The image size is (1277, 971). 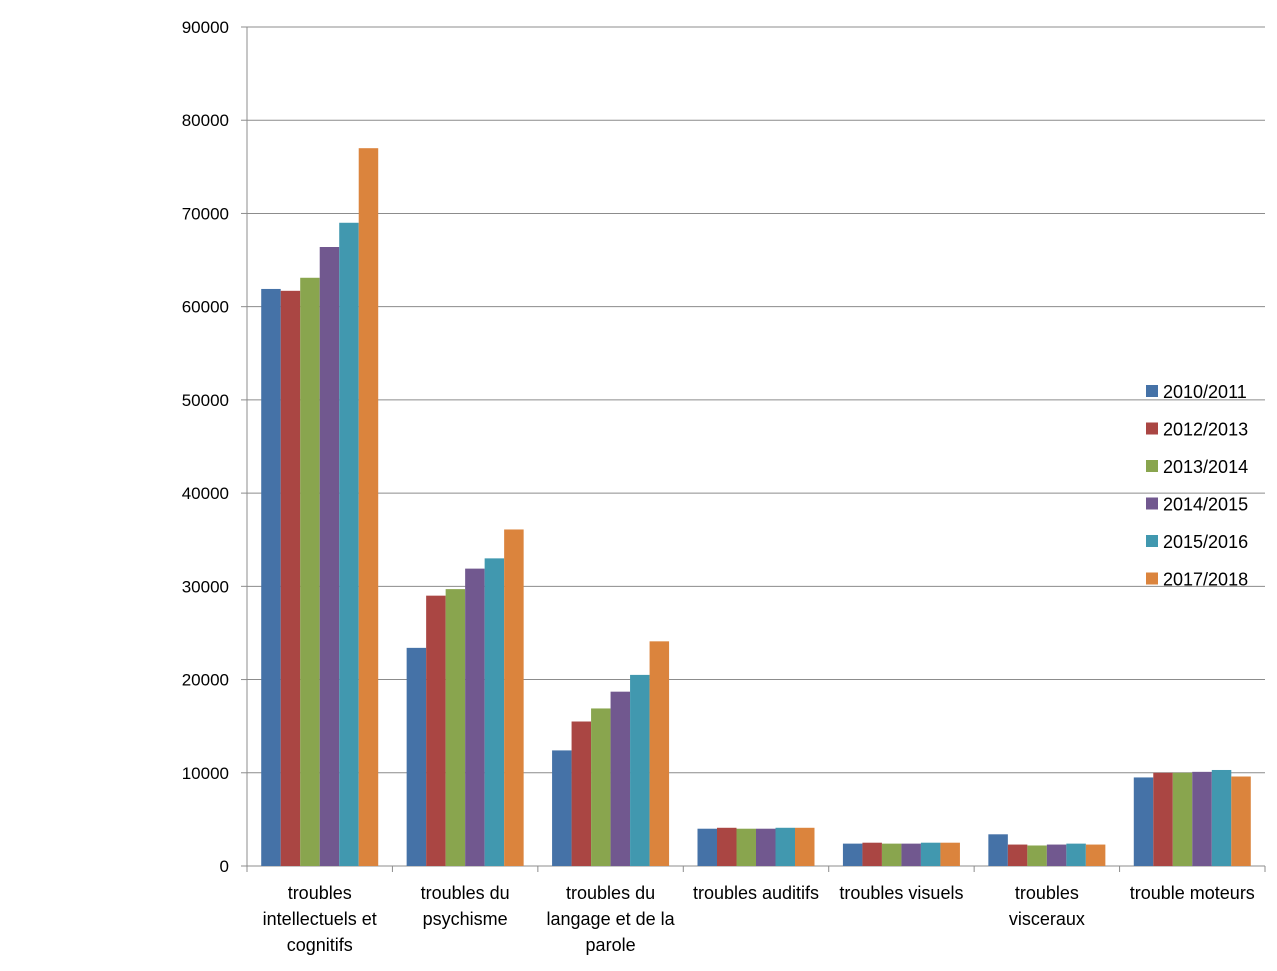 I want to click on bar-2-2010-2011, so click(x=416, y=756).